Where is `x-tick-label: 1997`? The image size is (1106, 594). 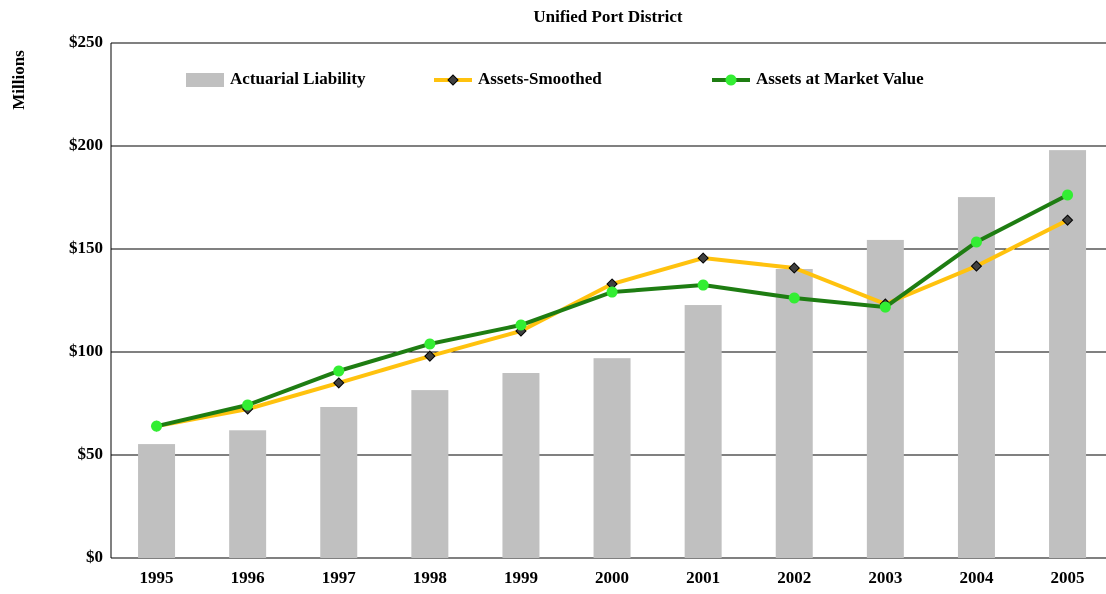 x-tick-label: 1997 is located at coordinates (339, 577).